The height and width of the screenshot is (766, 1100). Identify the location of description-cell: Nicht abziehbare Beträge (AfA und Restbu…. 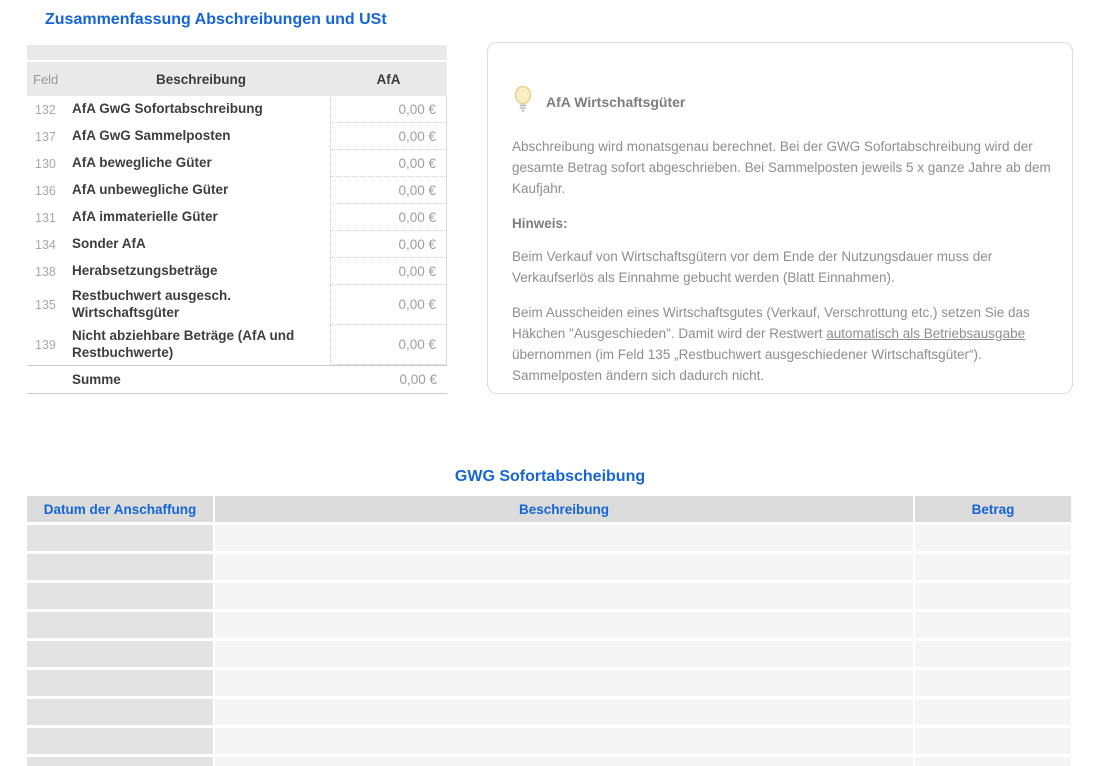
(183, 344).